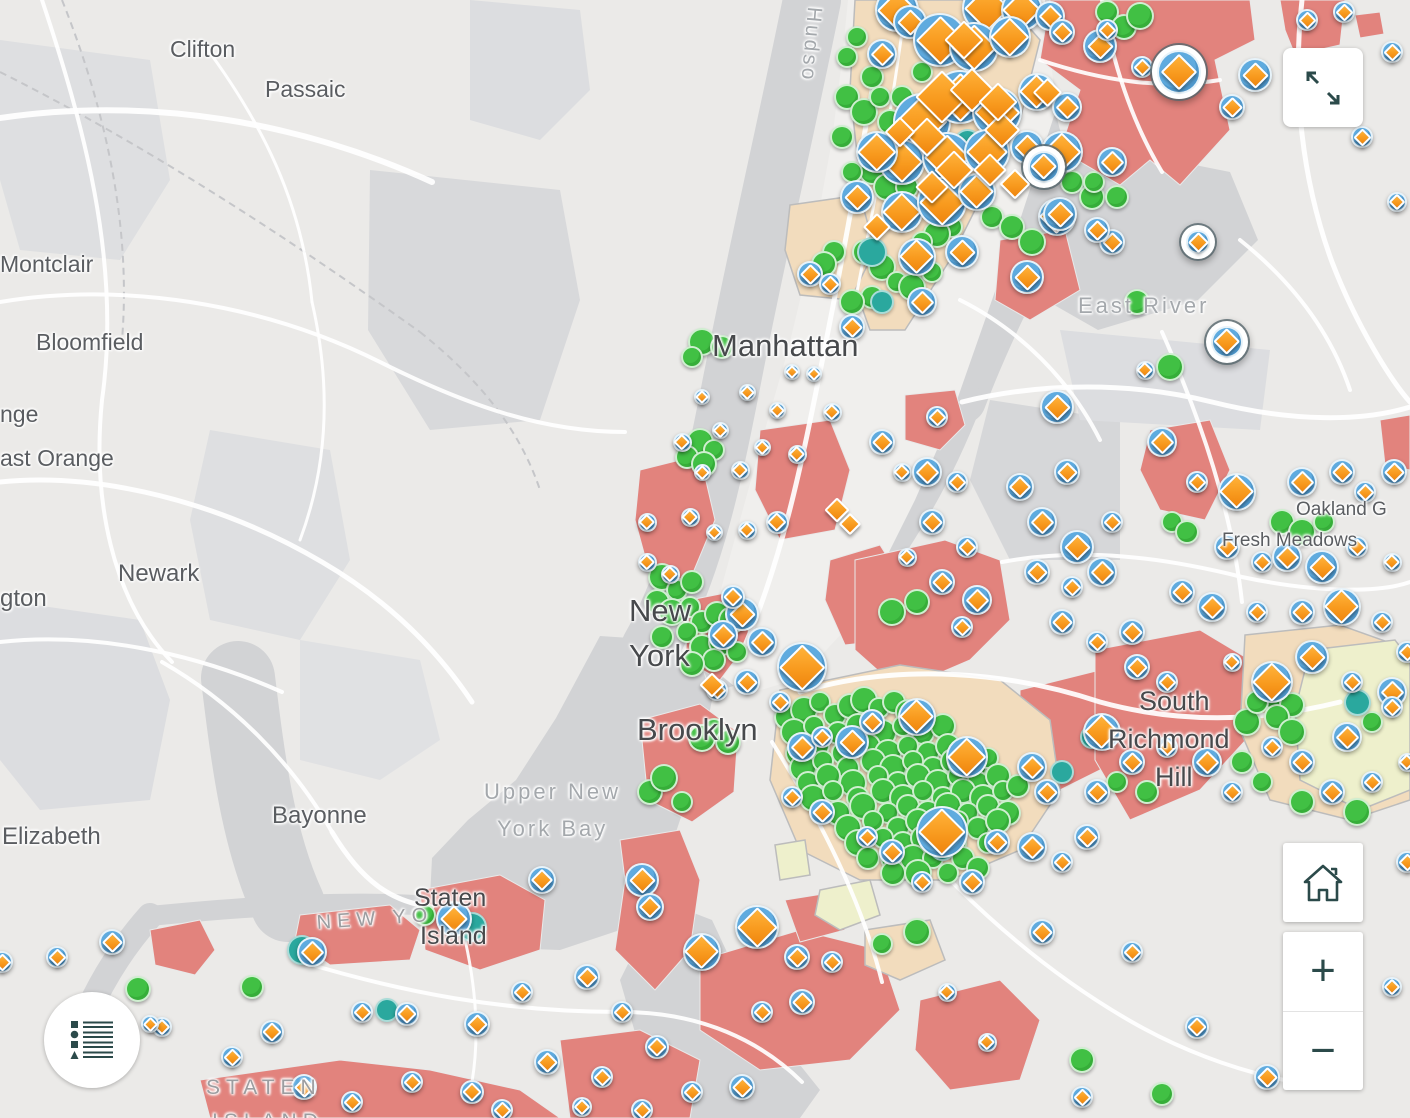 The image size is (1410, 1118). I want to click on expand-icon, so click(1323, 87).